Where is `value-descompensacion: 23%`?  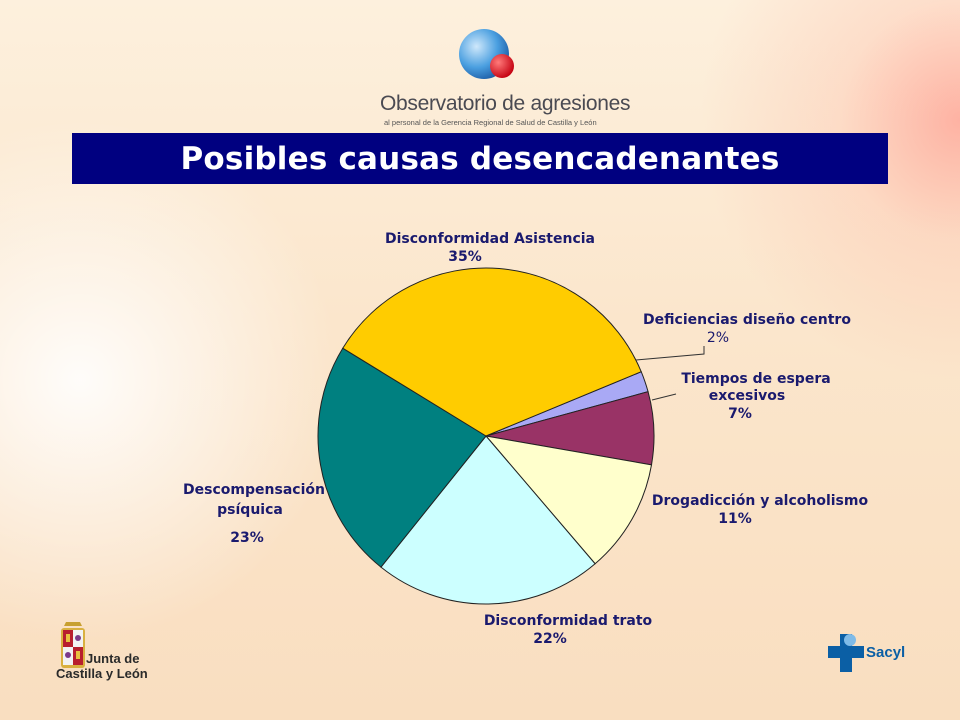 value-descompensacion: 23% is located at coordinates (247, 538).